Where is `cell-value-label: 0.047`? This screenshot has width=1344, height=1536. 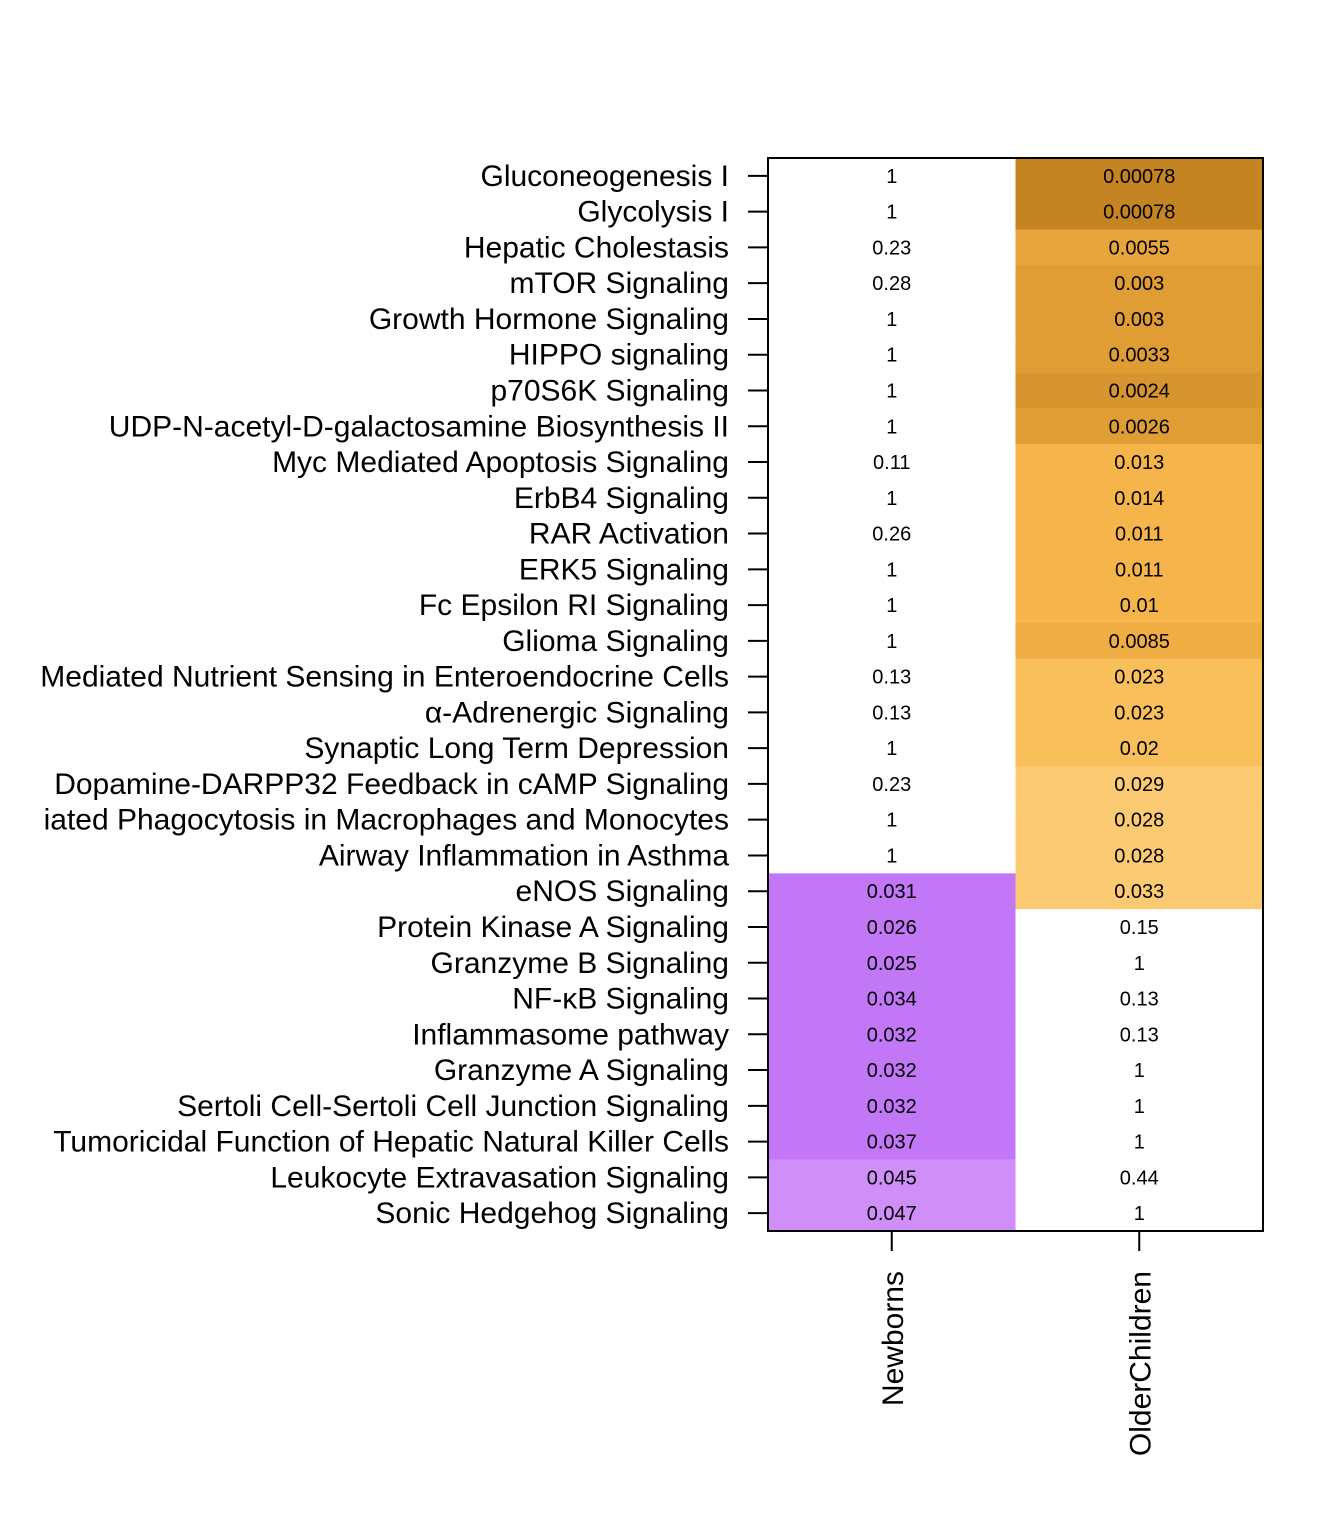
cell-value-label: 0.047 is located at coordinates (892, 1214).